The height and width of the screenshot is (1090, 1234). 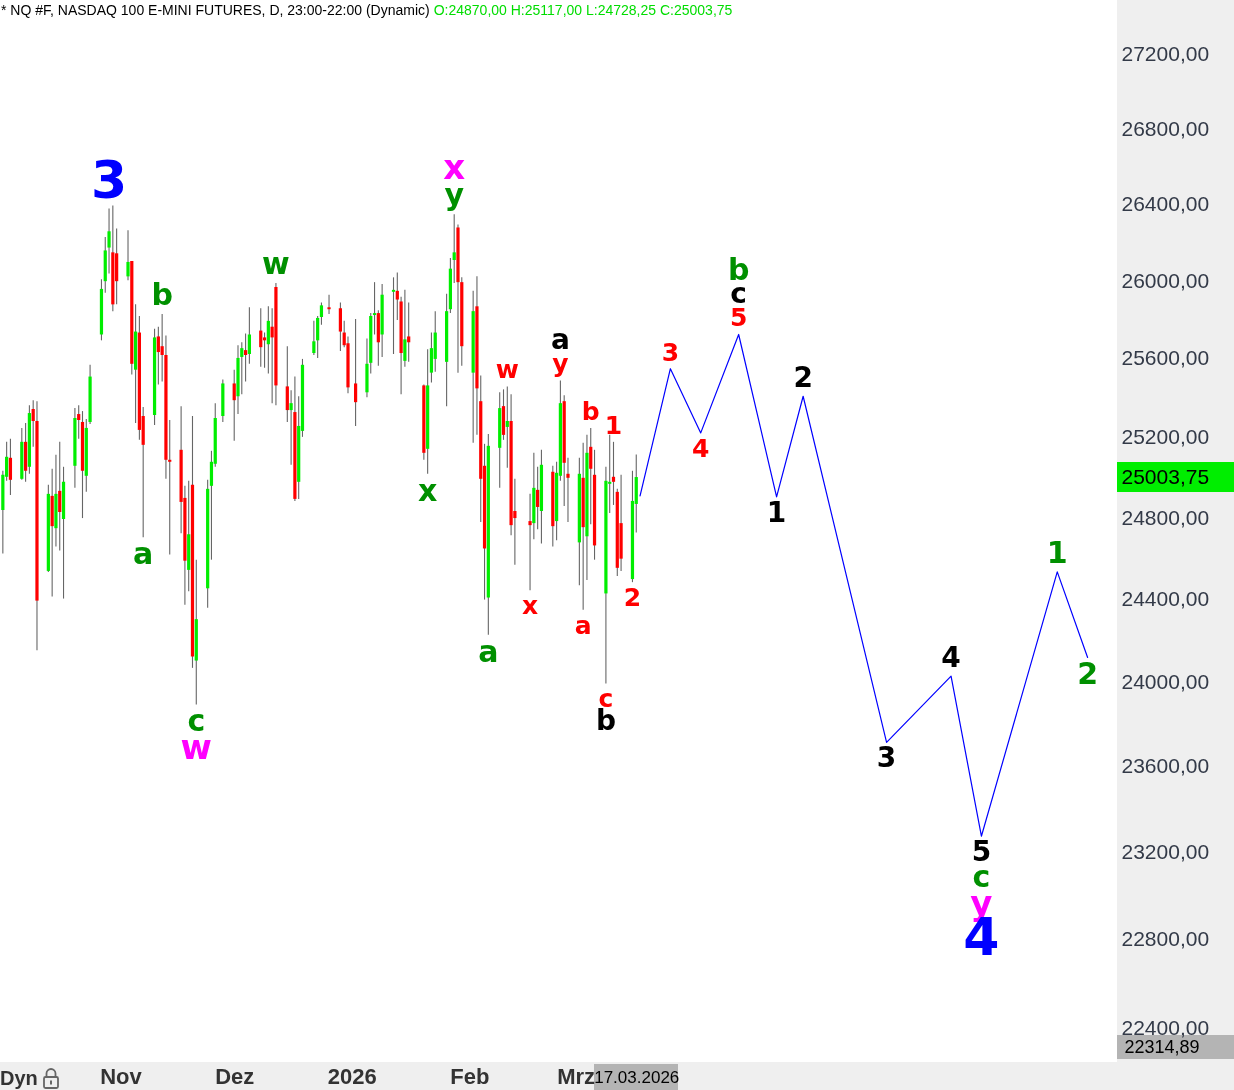 What do you see at coordinates (1165, 128) in the screenshot?
I see `y-tick-label: 26800,00` at bounding box center [1165, 128].